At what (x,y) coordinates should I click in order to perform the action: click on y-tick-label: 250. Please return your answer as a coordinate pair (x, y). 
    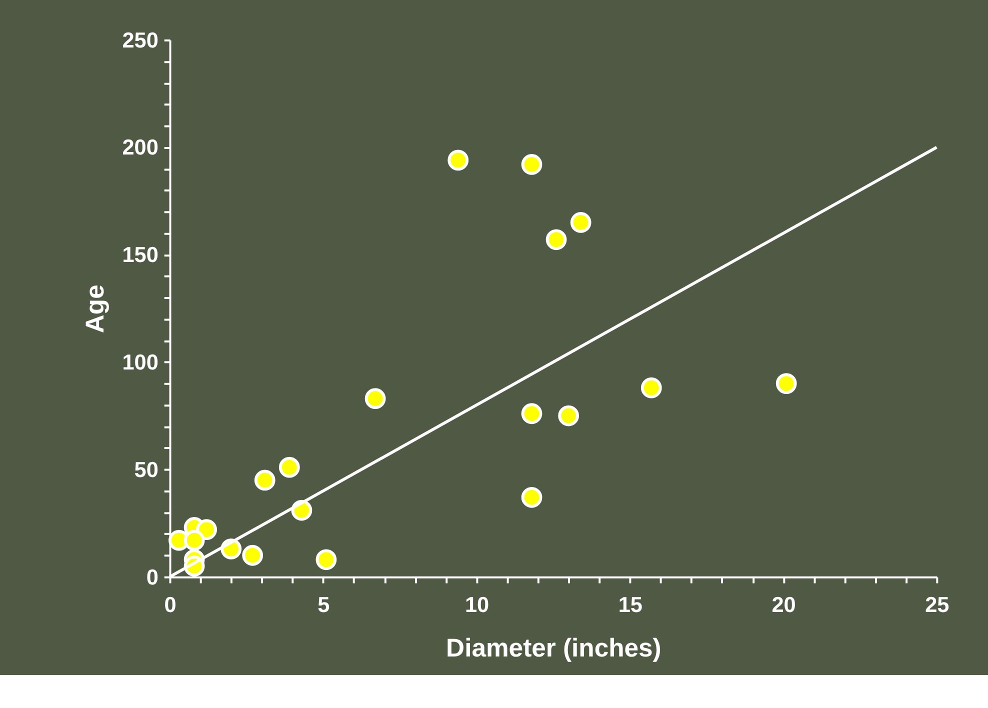
    Looking at the image, I should click on (140, 39).